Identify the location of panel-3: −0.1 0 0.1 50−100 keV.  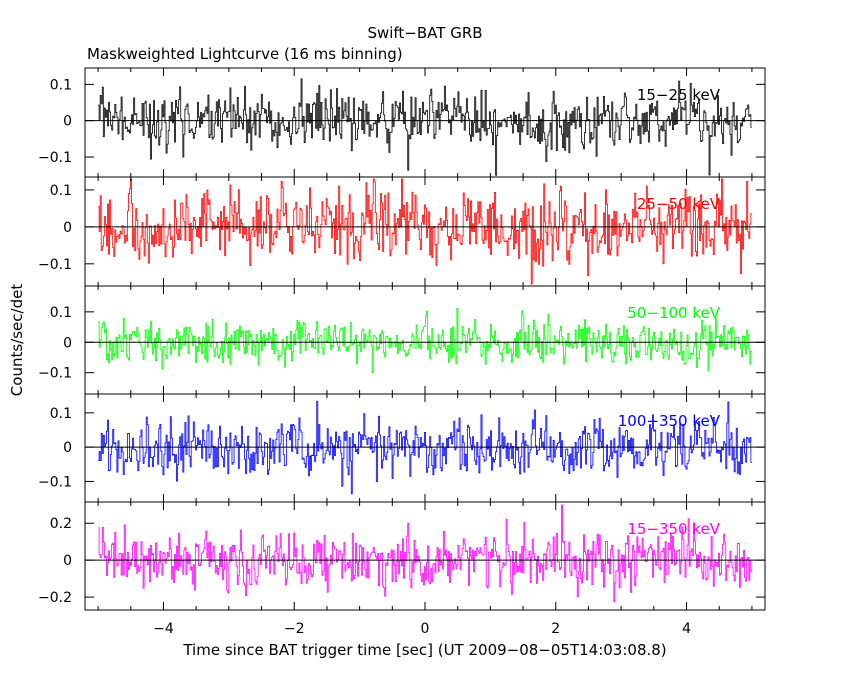
(402, 340).